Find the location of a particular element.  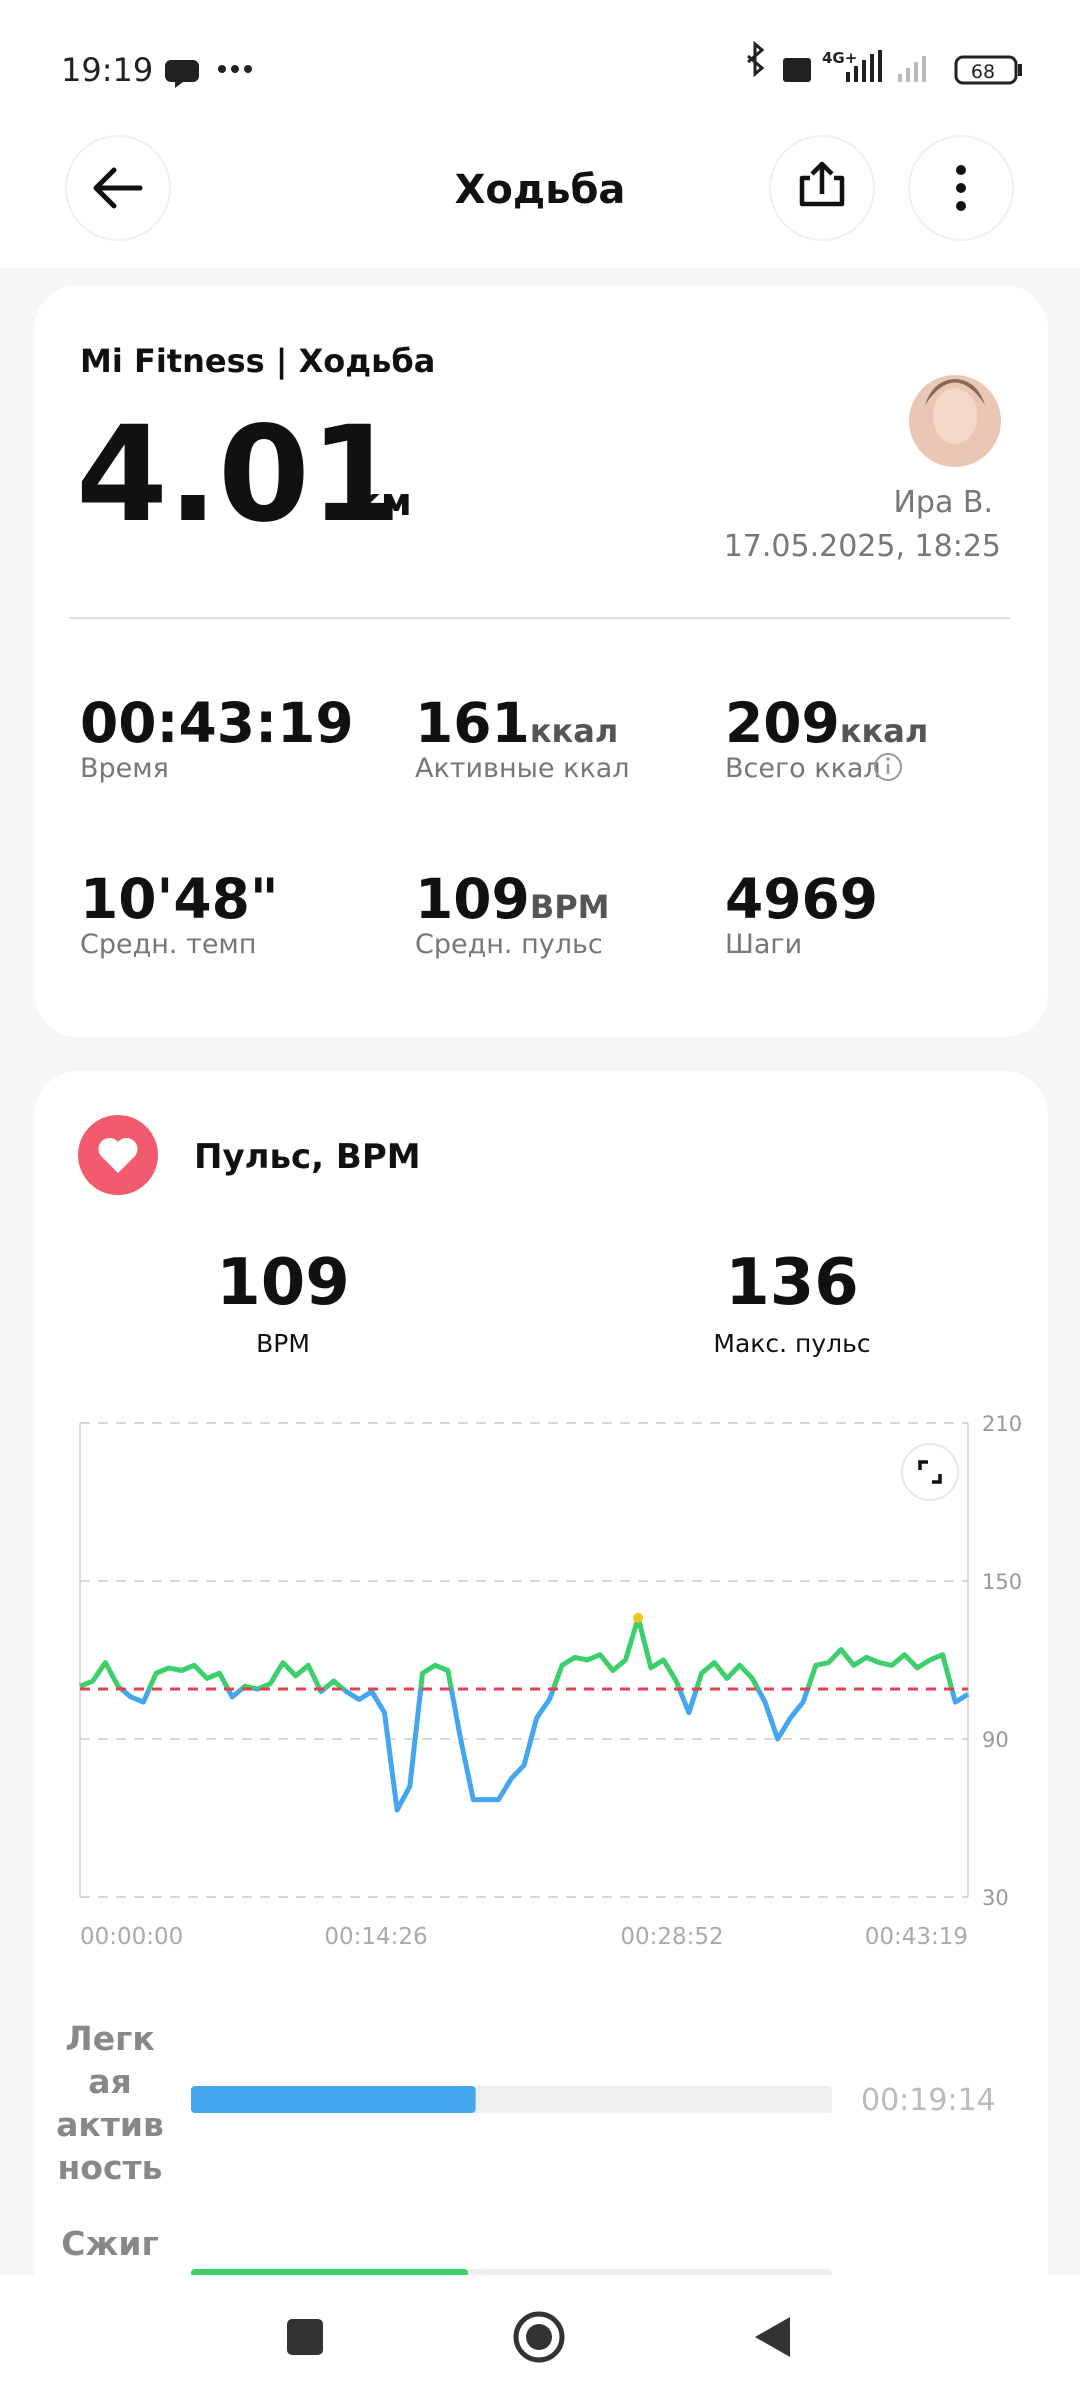

stat-number: 109 is located at coordinates (472, 899).